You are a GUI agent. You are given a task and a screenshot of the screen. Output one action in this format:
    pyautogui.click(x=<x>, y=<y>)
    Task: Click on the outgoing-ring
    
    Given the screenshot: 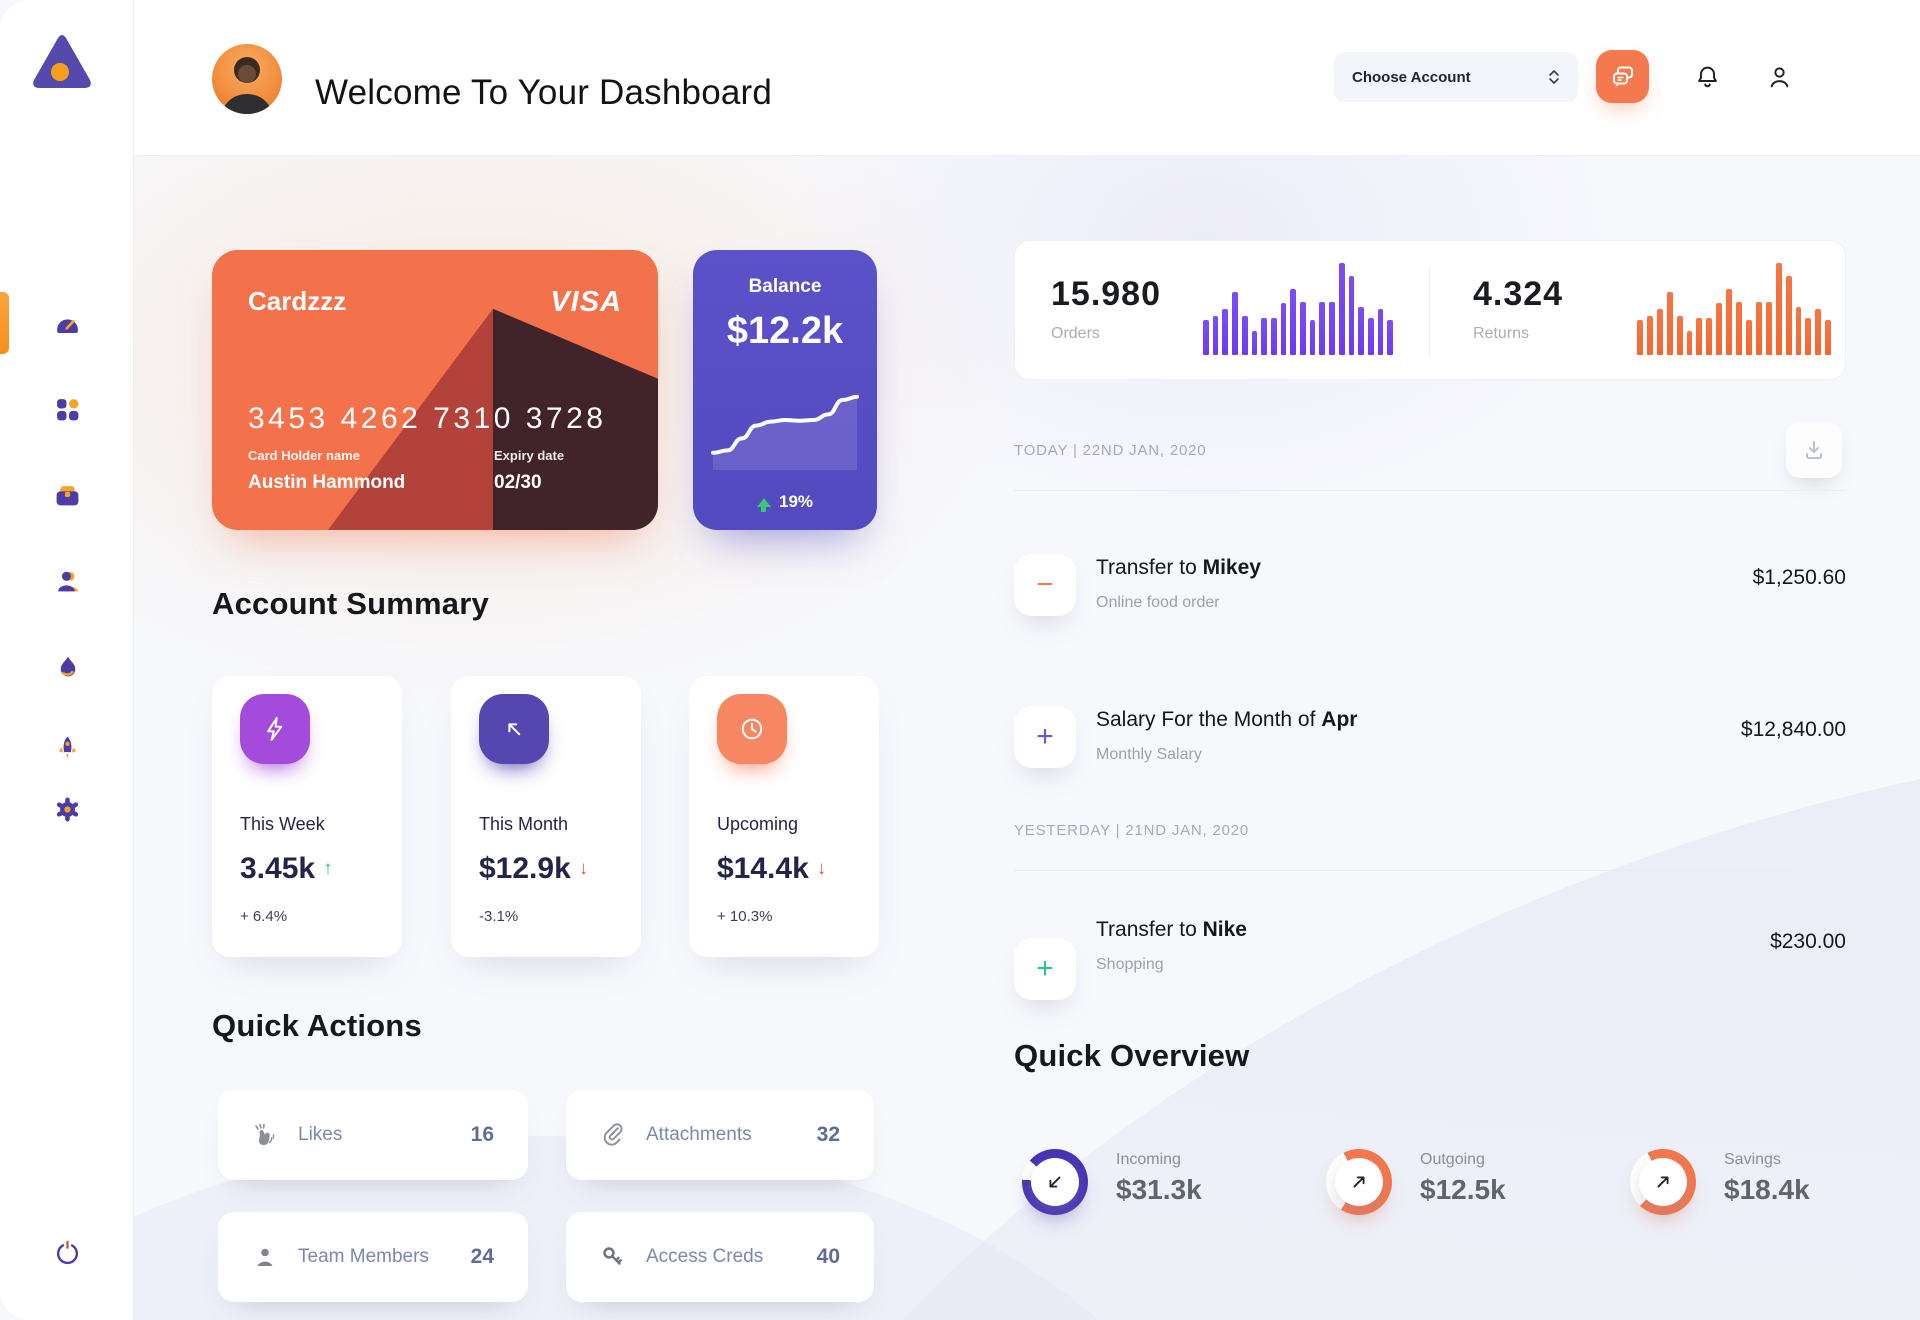 What is the action you would take?
    pyautogui.click(x=1359, y=1182)
    